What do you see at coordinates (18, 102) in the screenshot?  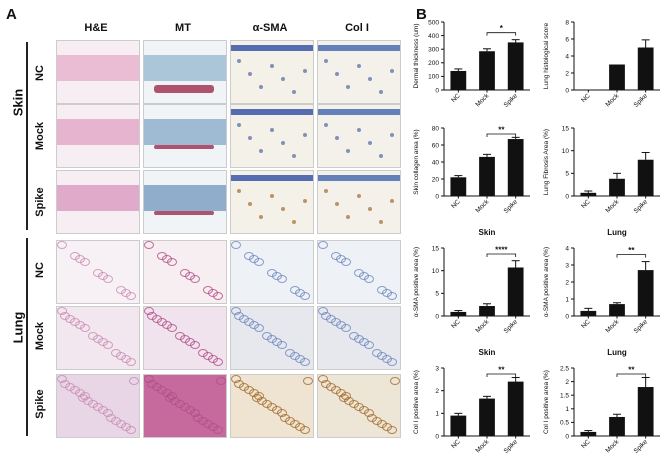 I see `group-label-skin: Skin` at bounding box center [18, 102].